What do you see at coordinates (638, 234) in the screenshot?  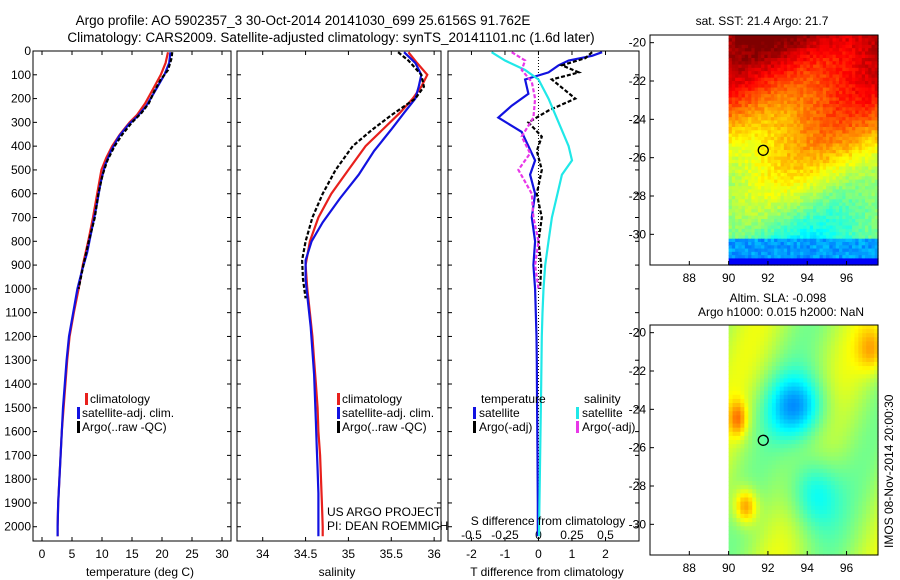 I see `lat-tick-label: -30` at bounding box center [638, 234].